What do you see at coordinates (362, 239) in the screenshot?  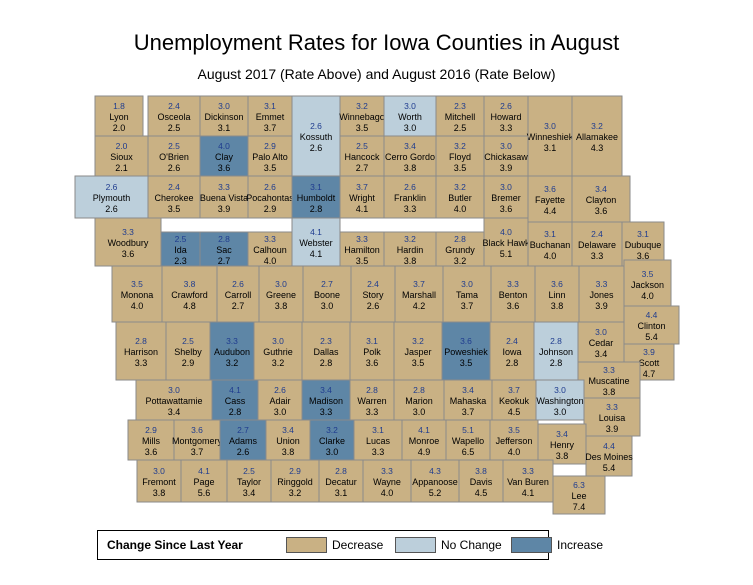 I see `rate-2017: 3.3` at bounding box center [362, 239].